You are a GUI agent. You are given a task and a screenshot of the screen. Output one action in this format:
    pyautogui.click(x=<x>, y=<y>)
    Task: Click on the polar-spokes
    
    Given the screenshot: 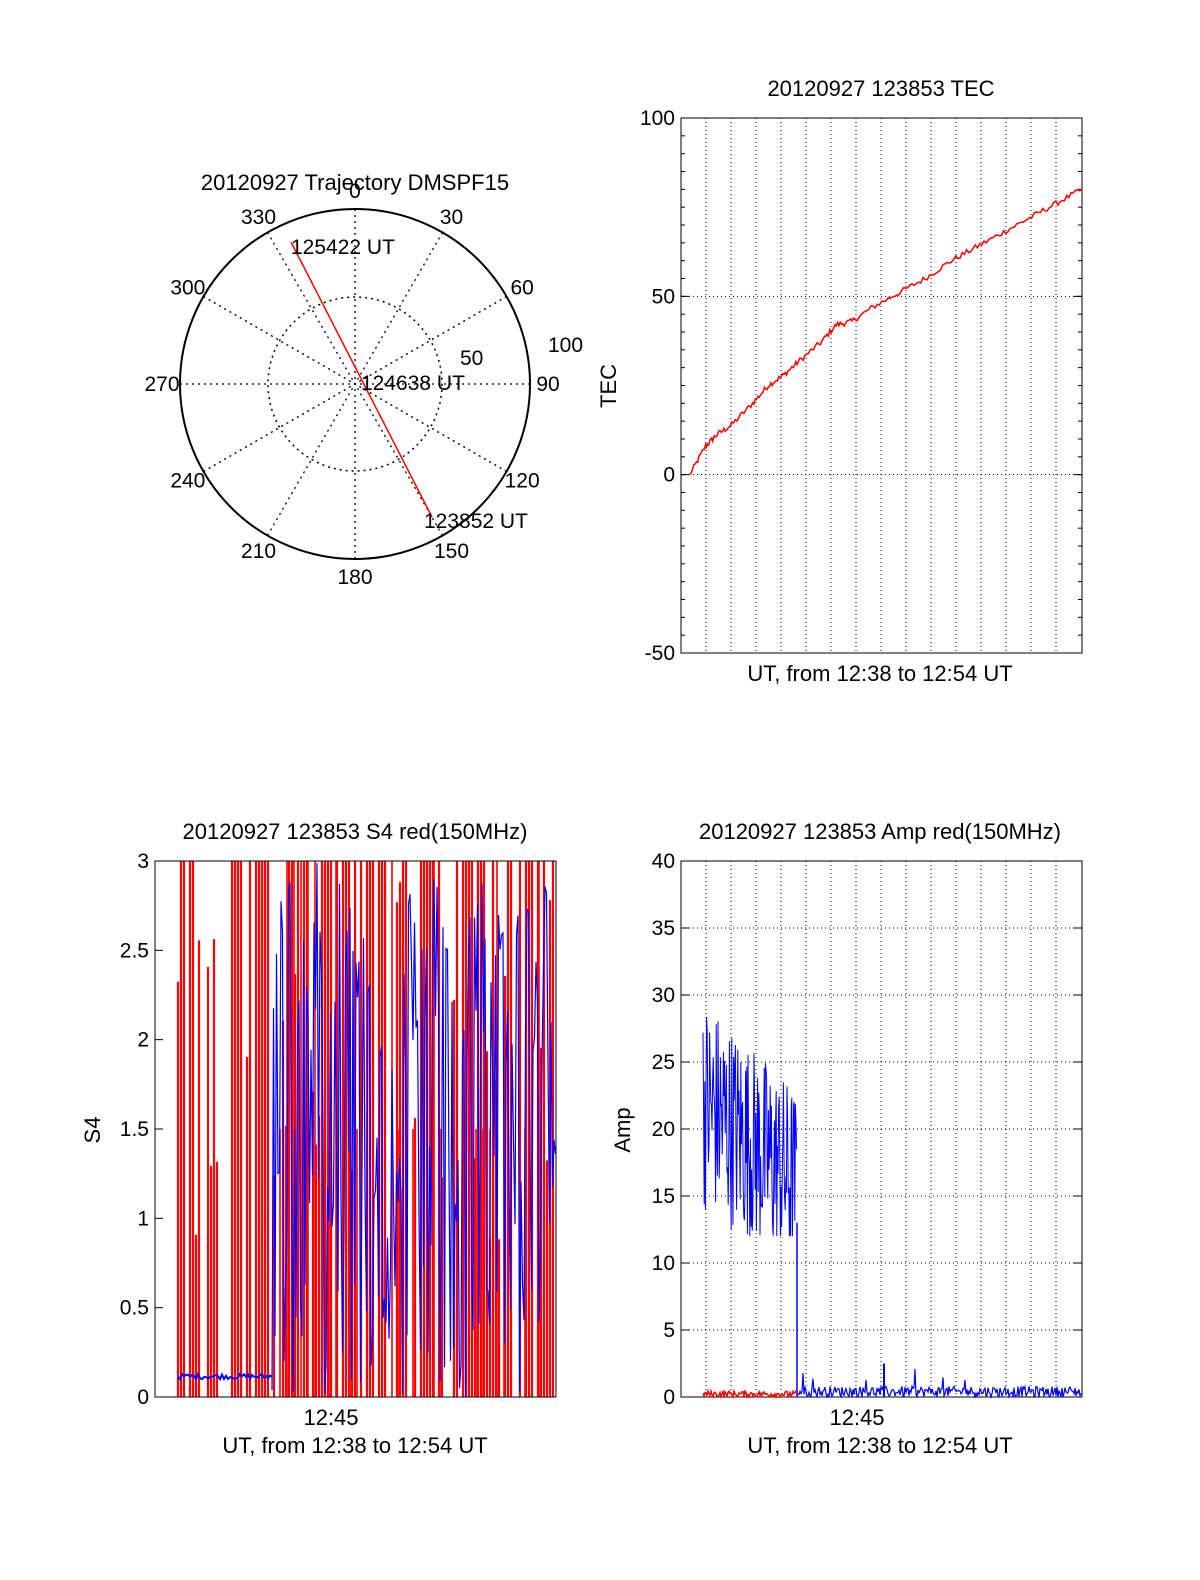 What is the action you would take?
    pyautogui.click(x=355, y=384)
    